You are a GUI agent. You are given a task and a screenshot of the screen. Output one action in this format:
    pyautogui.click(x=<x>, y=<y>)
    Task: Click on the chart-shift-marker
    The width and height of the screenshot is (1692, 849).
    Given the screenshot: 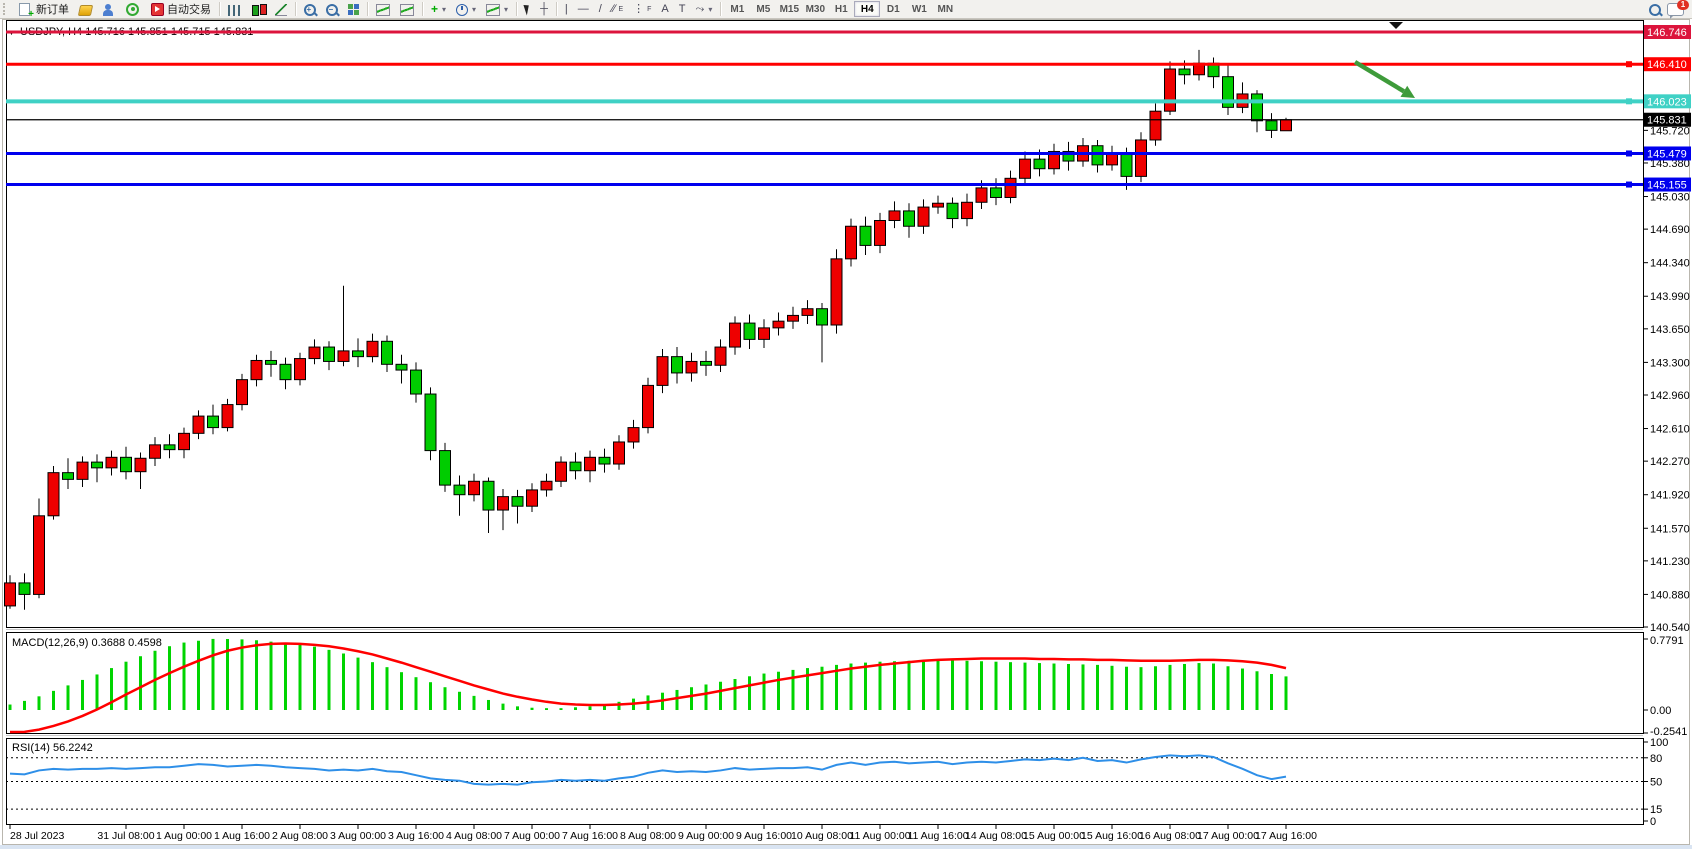 What is the action you would take?
    pyautogui.click(x=1396, y=25)
    